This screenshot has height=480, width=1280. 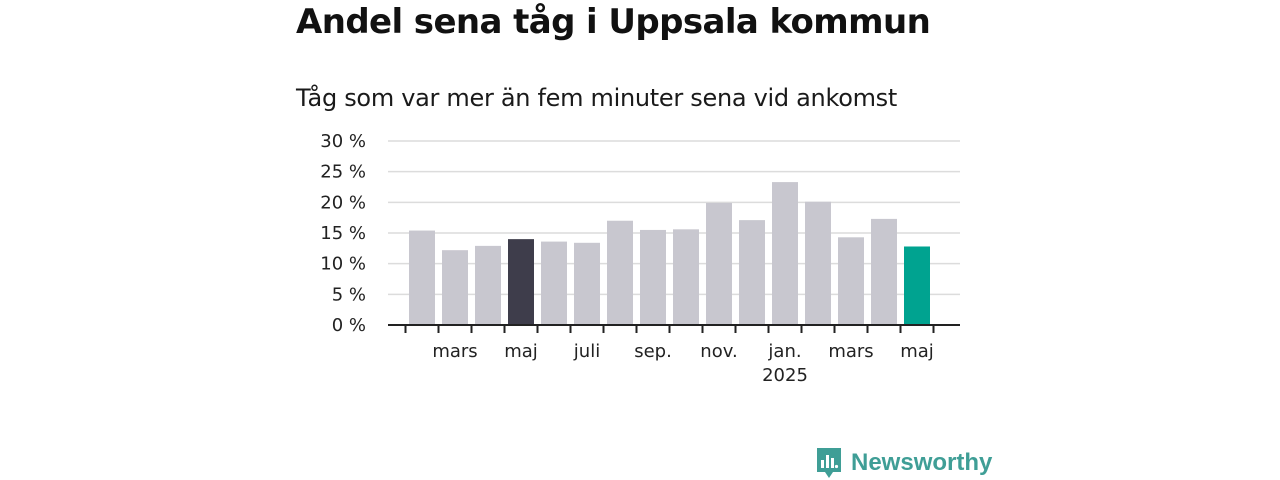 I want to click on chart-title: Andel sena tåg i Uppsala kommun, so click(x=613, y=22).